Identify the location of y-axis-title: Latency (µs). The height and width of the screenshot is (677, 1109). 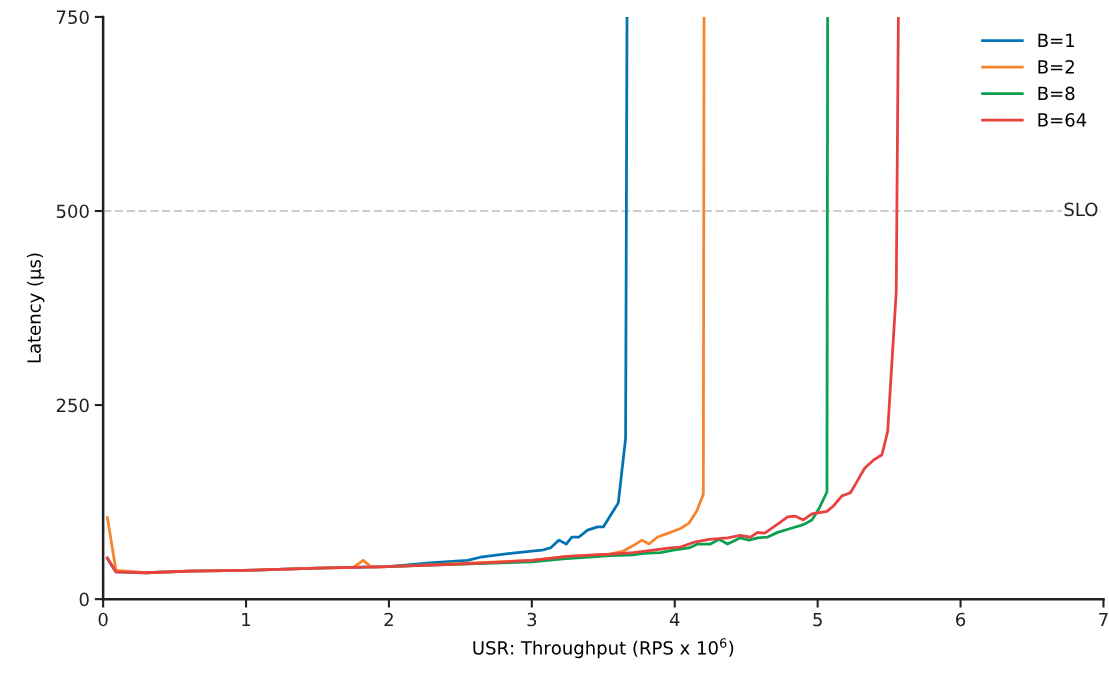
(35, 308).